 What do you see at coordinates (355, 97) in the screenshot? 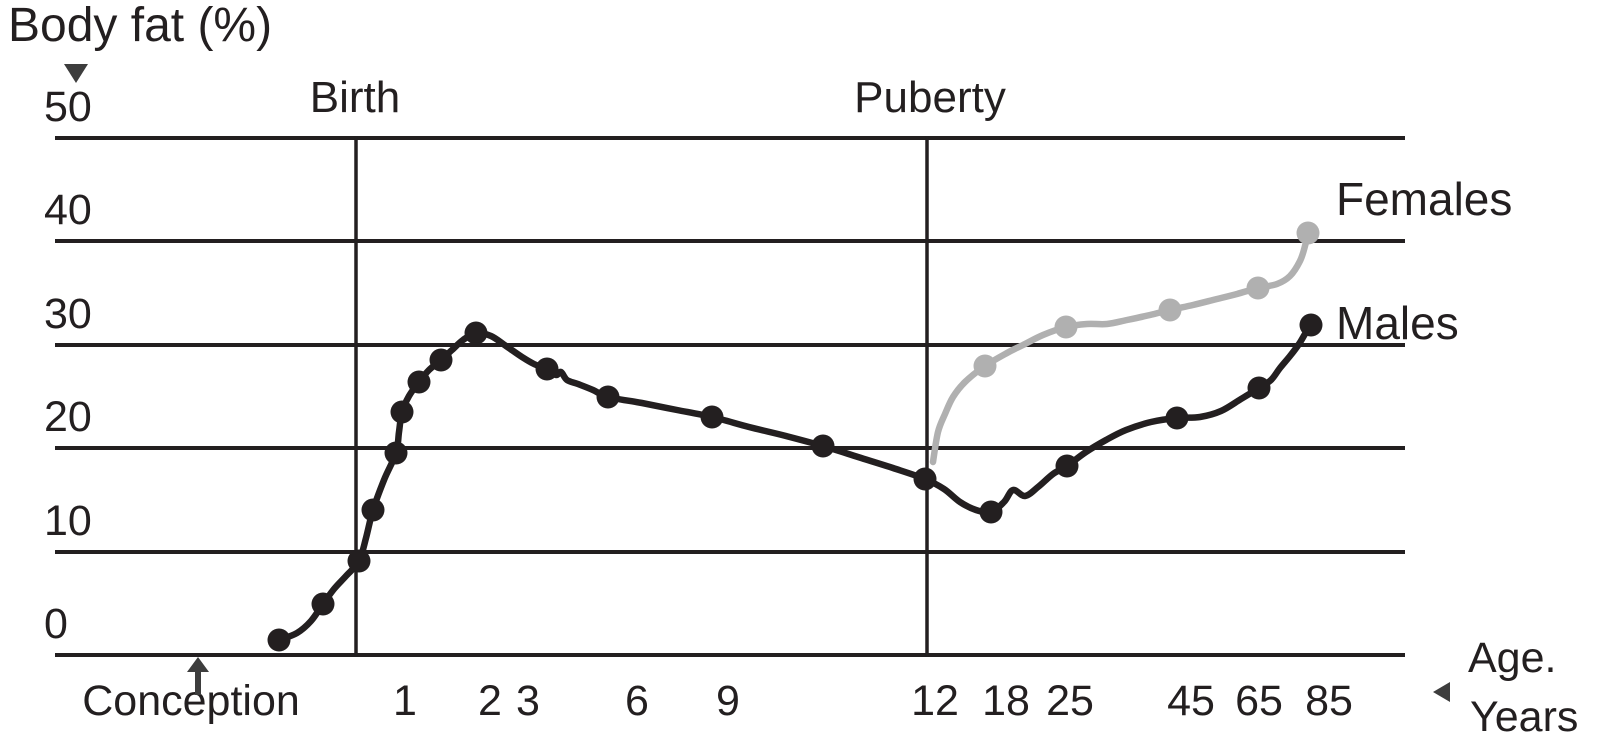
I see `milestone-label-birth: Birth` at bounding box center [355, 97].